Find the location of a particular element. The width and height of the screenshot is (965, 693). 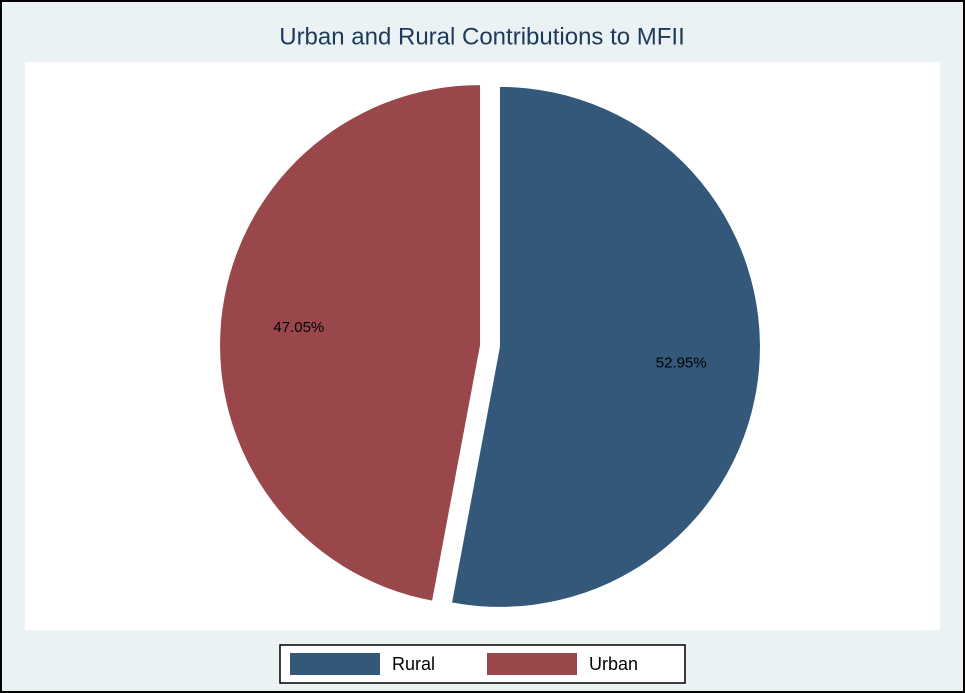

legend-label: Urban is located at coordinates (613, 664).